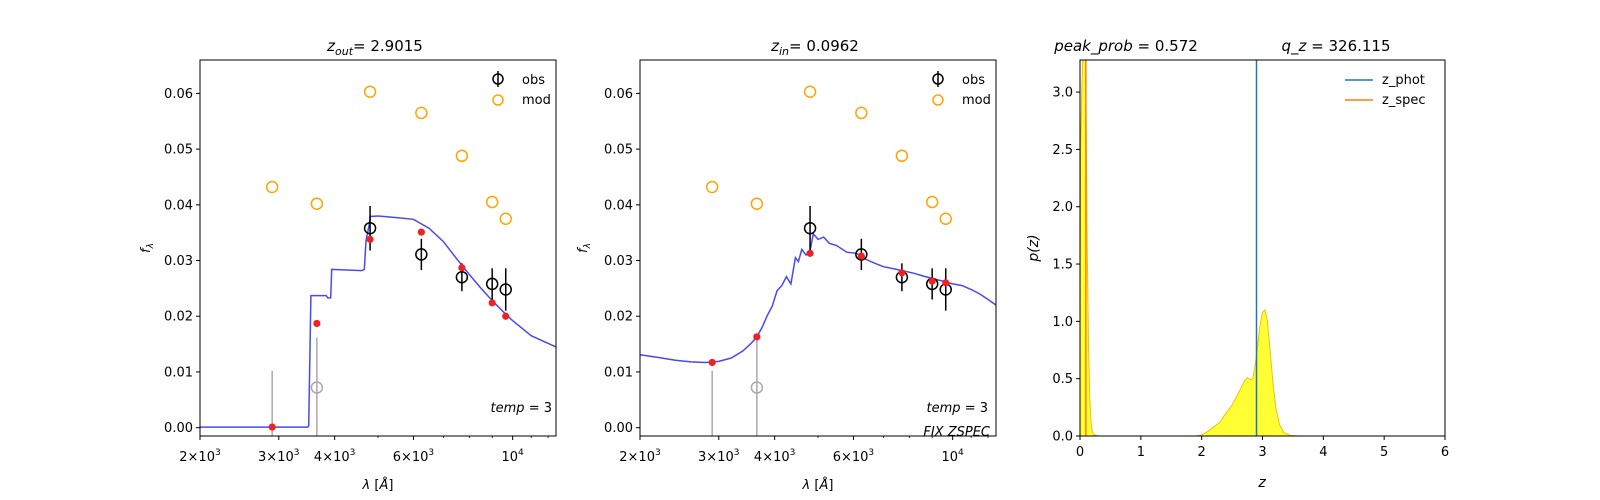 Image resolution: width=1600 pixels, height=500 pixels. I want to click on ytick-label-0: 0.0, so click(1062, 437).